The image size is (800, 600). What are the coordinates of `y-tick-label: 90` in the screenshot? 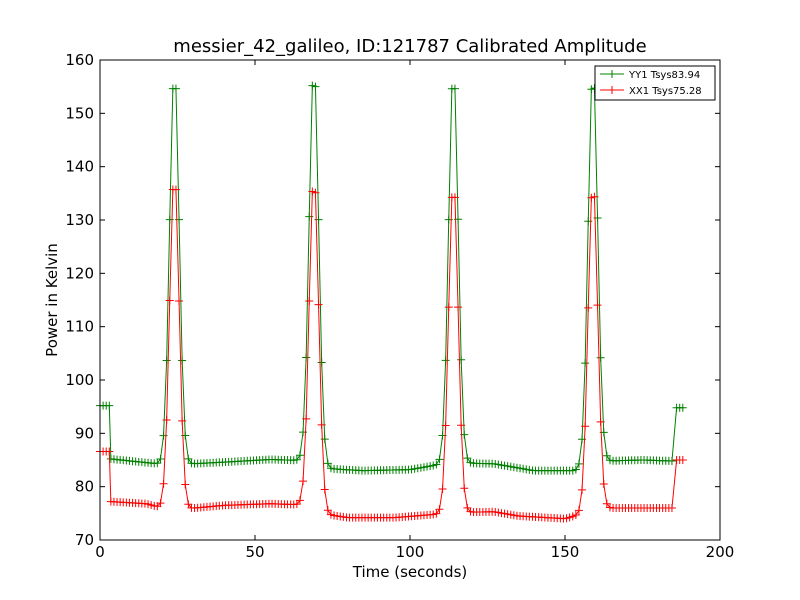 It's located at (84, 433).